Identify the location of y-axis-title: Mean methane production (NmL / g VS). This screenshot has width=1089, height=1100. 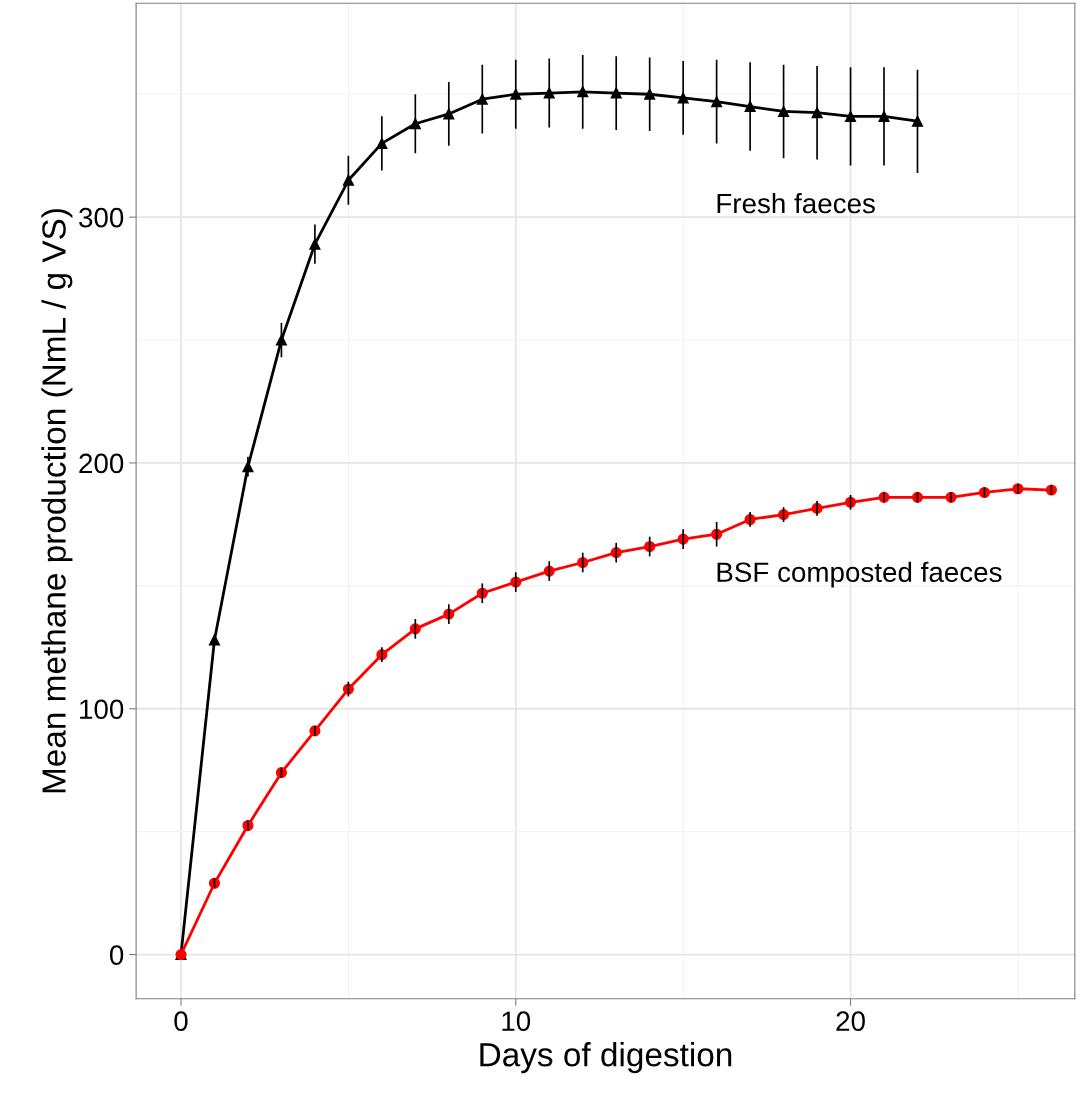
(57, 501).